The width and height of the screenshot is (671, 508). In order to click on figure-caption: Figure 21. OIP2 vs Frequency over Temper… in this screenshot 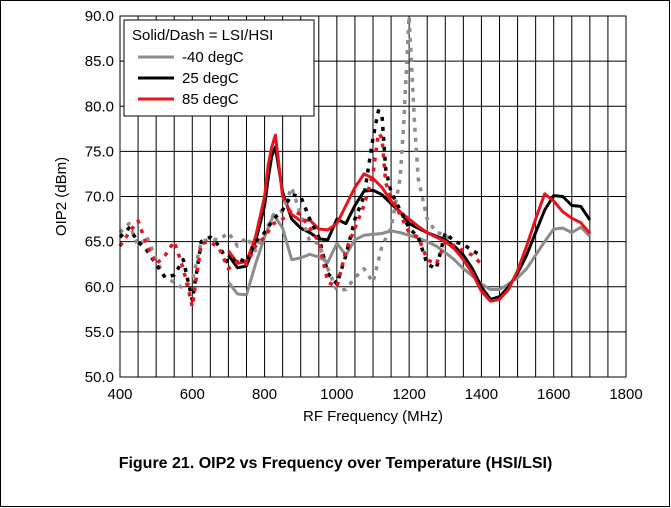, I will do `click(335, 463)`.